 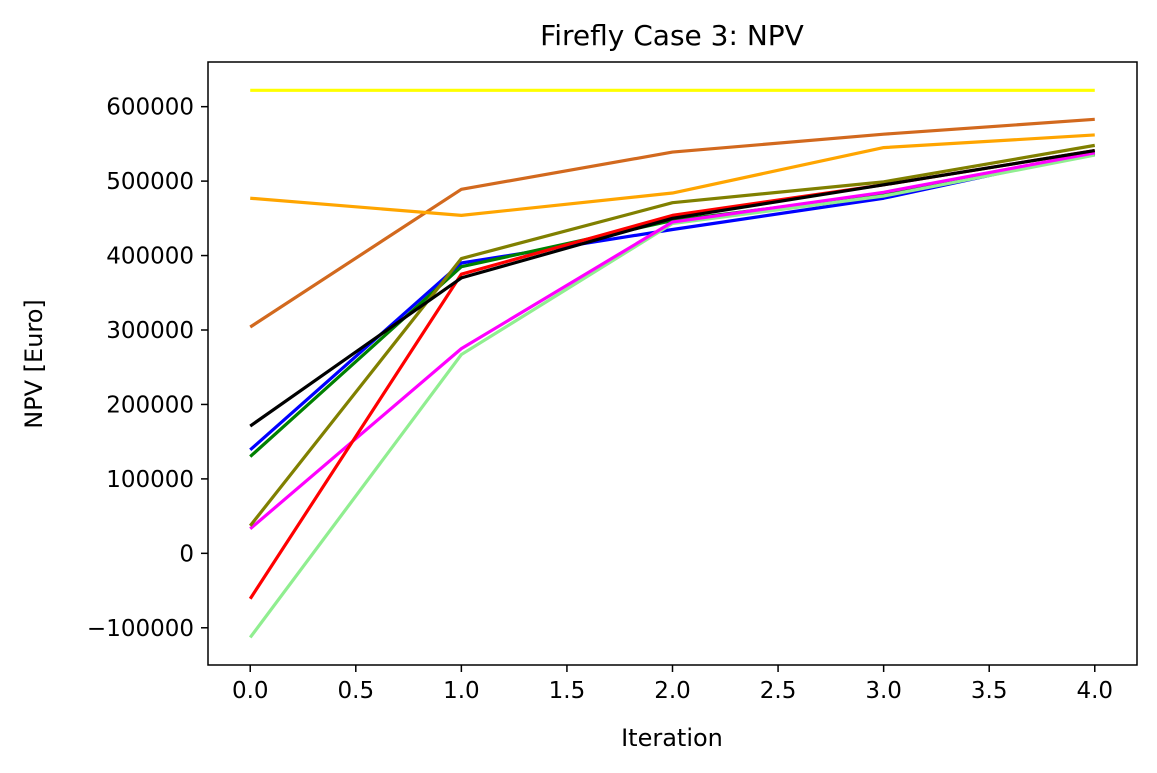 What do you see at coordinates (356, 691) in the screenshot?
I see `x-tick-label: 0.5` at bounding box center [356, 691].